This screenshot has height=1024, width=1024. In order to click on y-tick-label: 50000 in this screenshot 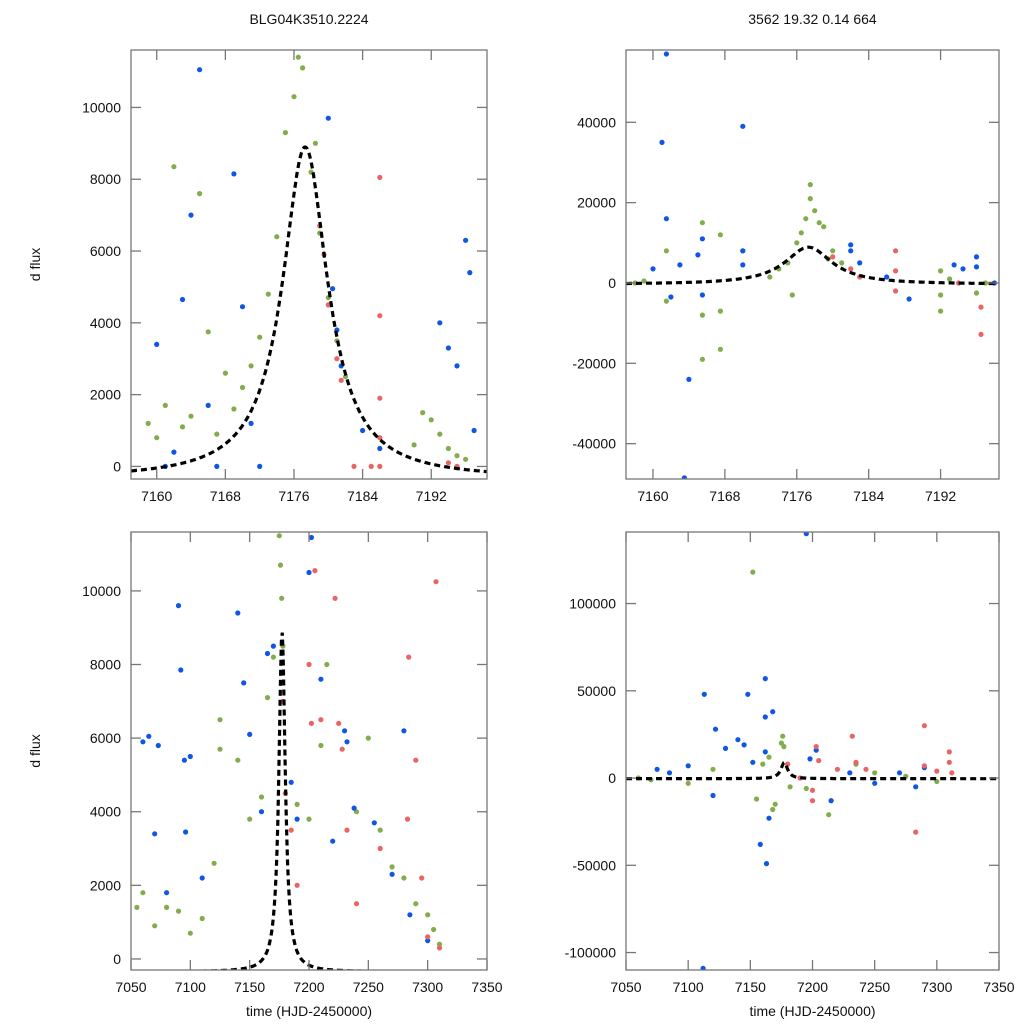, I will do `click(596, 691)`.